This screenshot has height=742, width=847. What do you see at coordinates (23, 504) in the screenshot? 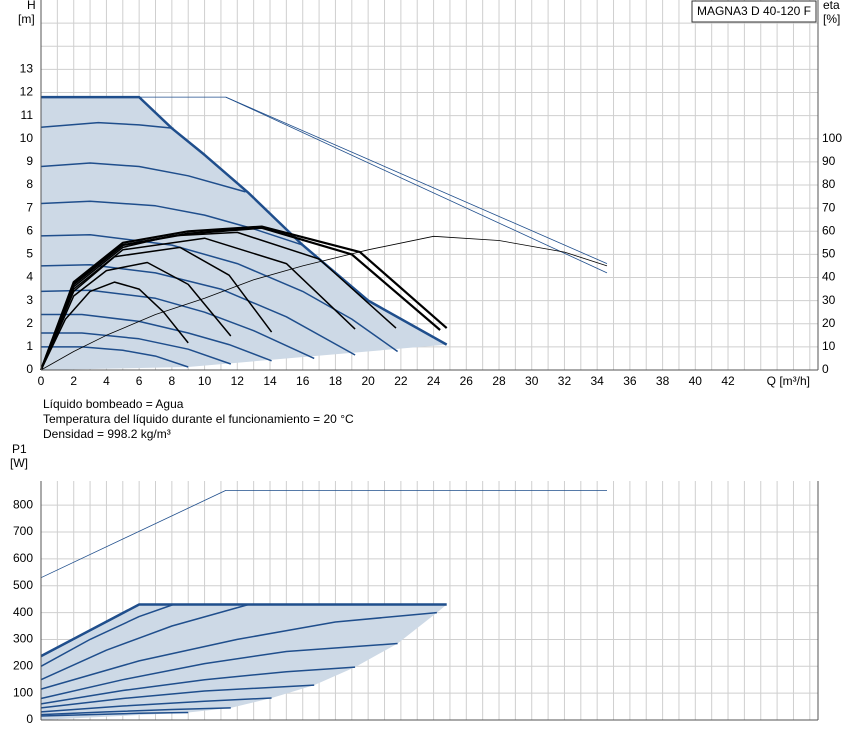
I see `y-tick-label: 800` at bounding box center [23, 504].